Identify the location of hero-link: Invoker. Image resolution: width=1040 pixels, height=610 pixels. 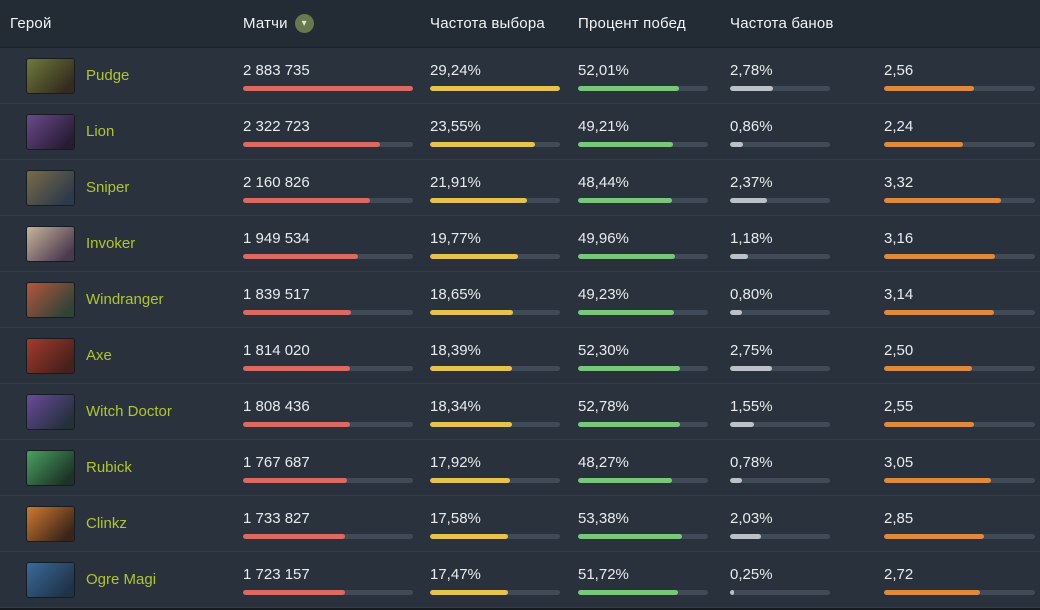
(111, 243).